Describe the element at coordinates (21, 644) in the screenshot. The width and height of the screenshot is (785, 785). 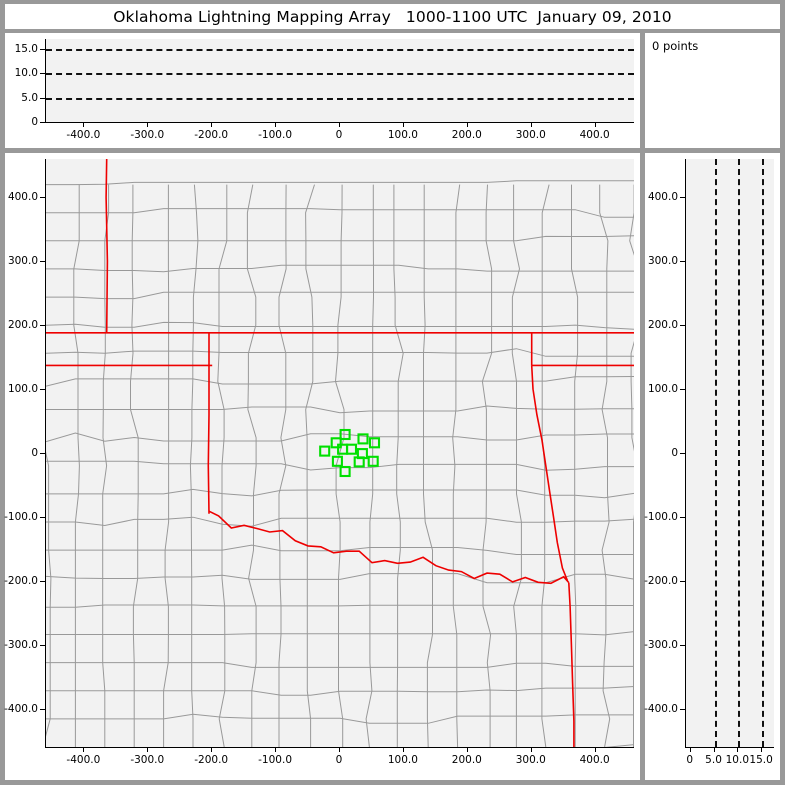
I see `y-tick-label: -300.0` at that location.